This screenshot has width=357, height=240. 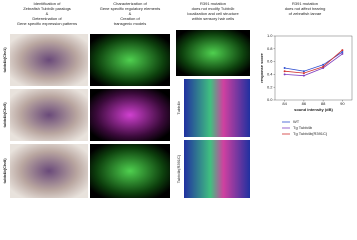 I want to click on plot-frame, so click(x=313, y=68).